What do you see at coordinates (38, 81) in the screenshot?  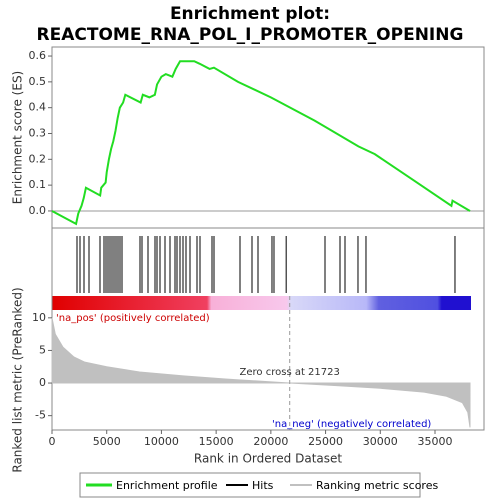 I see `y-tick-label: 0.5` at bounding box center [38, 81].